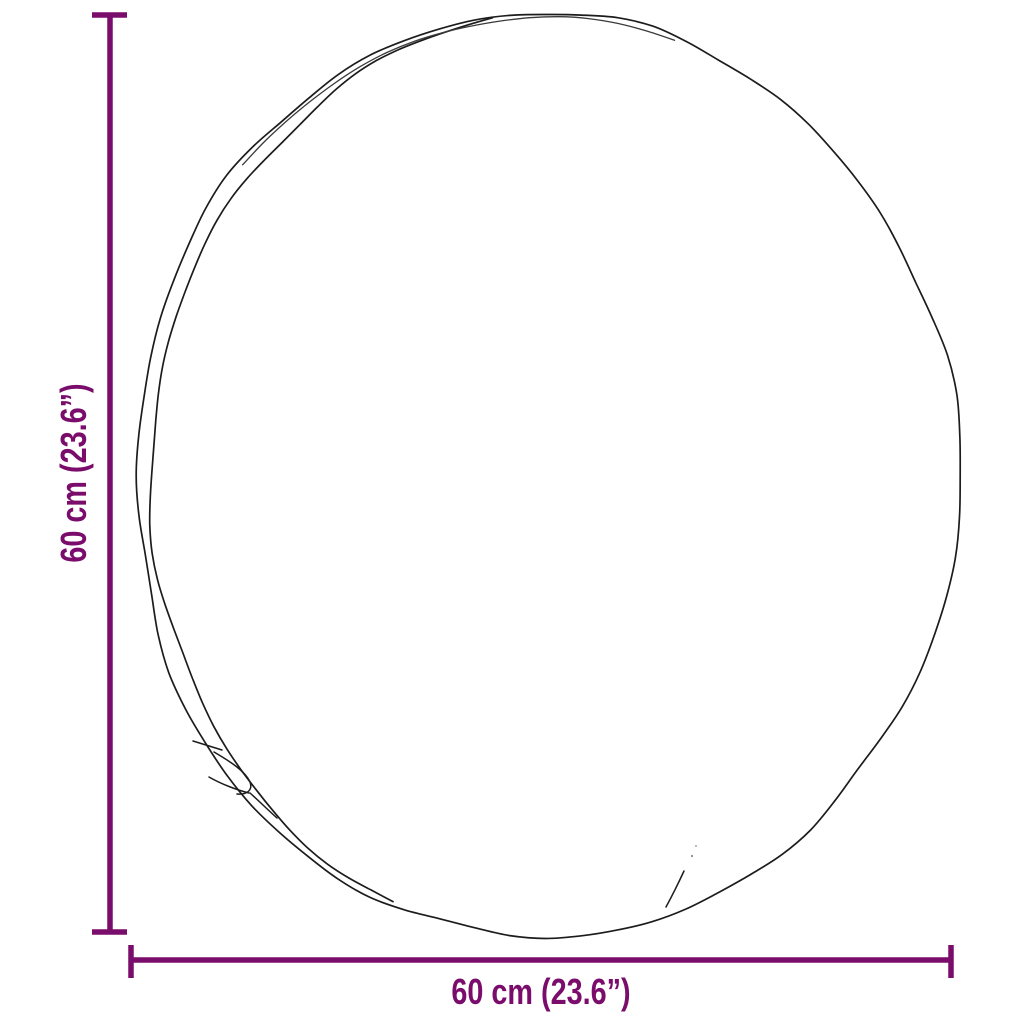  Describe the element at coordinates (540, 991) in the screenshot. I see `width-dimension-label: 60 cm (23.6”)` at that location.